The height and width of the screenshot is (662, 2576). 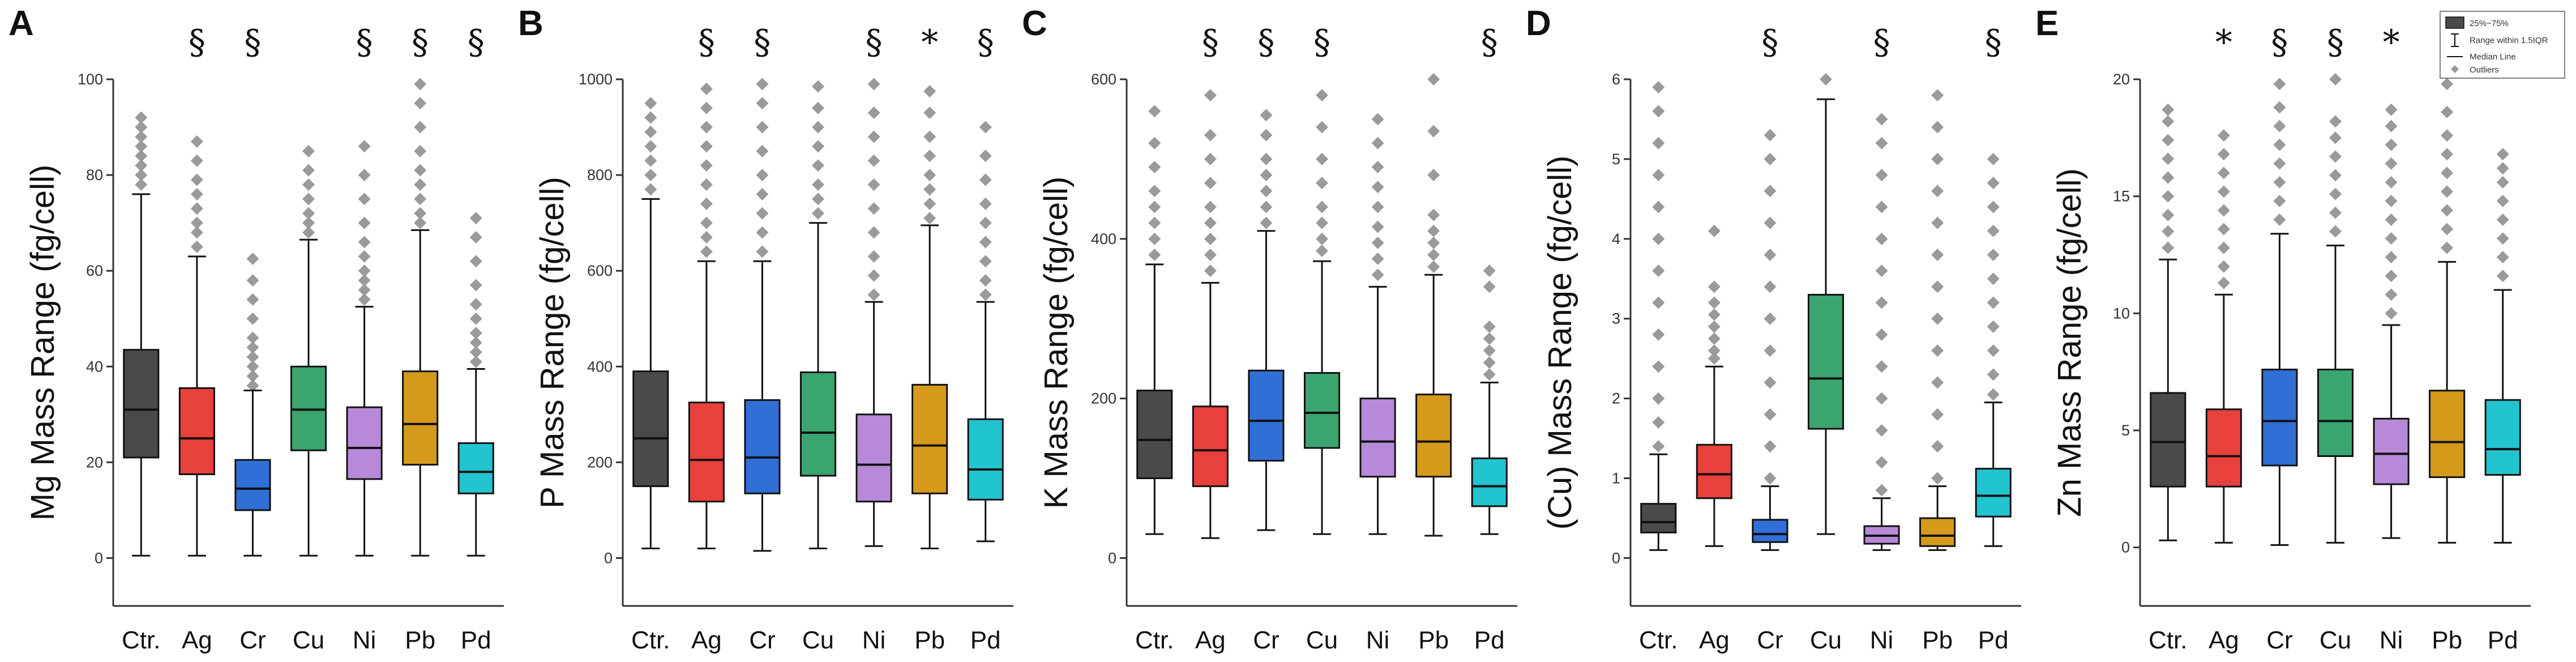 I want to click on y-tick-label: 800, so click(x=600, y=174).